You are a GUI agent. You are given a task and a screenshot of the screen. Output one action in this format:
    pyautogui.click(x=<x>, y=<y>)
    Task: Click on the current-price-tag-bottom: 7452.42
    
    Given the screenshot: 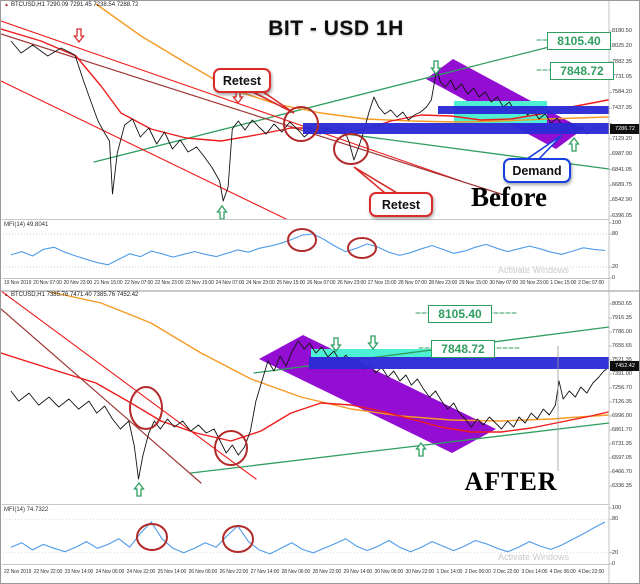 What is the action you would take?
    pyautogui.click(x=624, y=366)
    